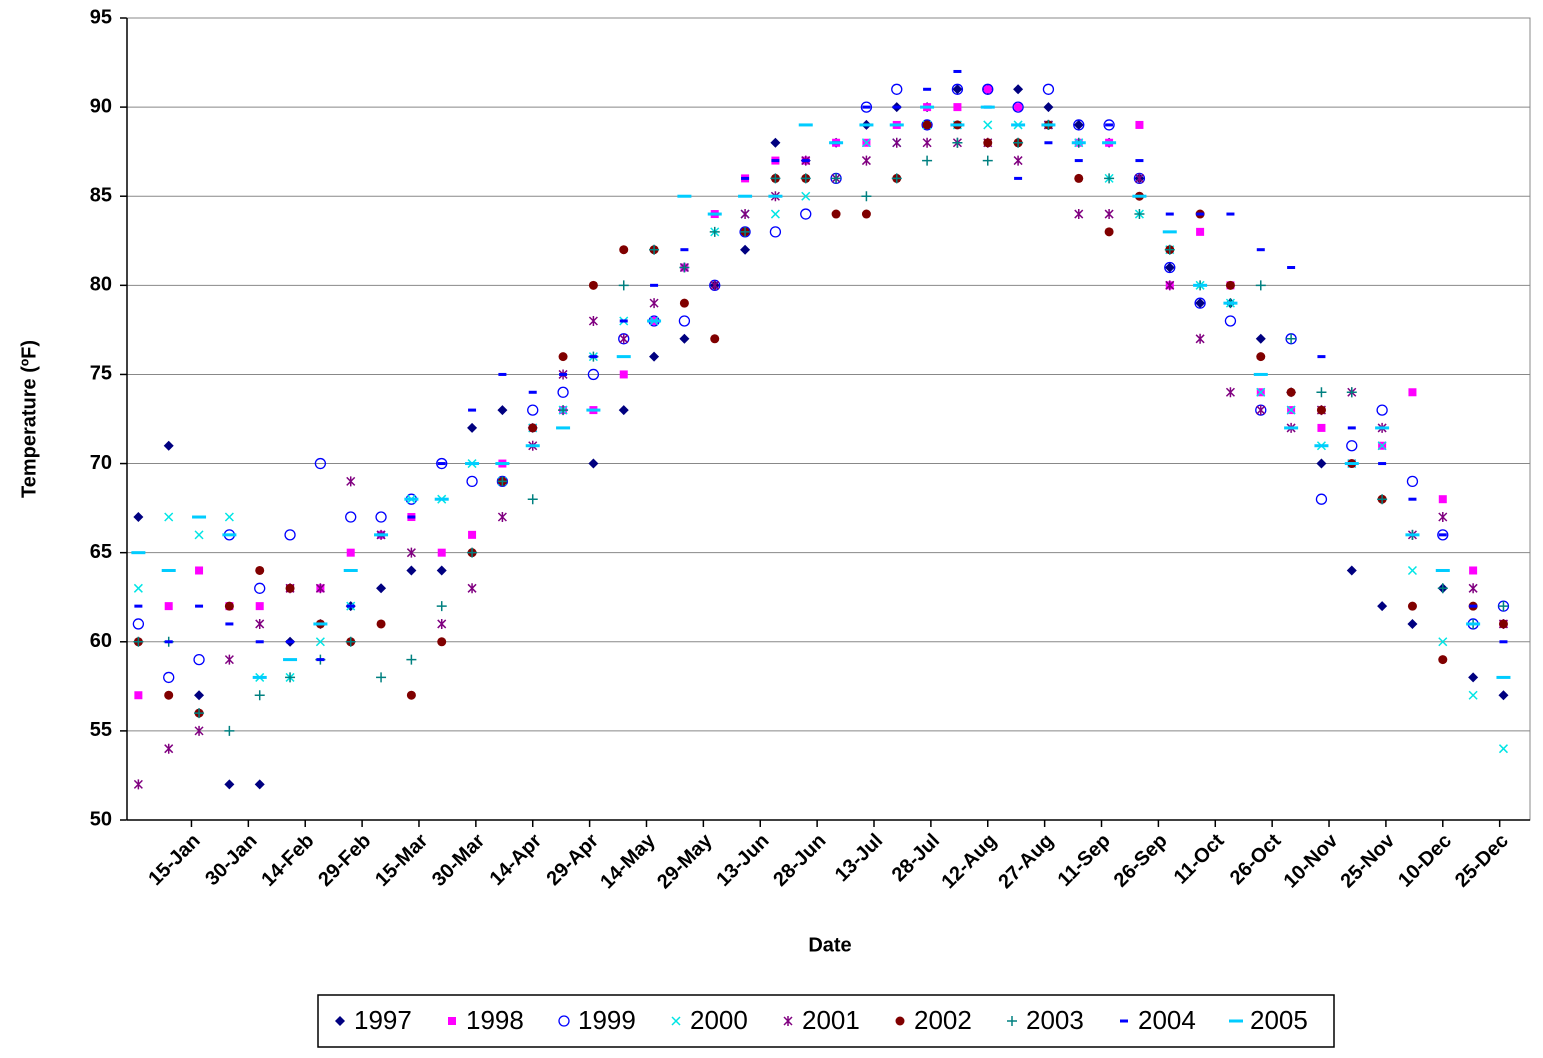 The image size is (1543, 1058). I want to click on y-tick-label: 55, so click(101, 730).